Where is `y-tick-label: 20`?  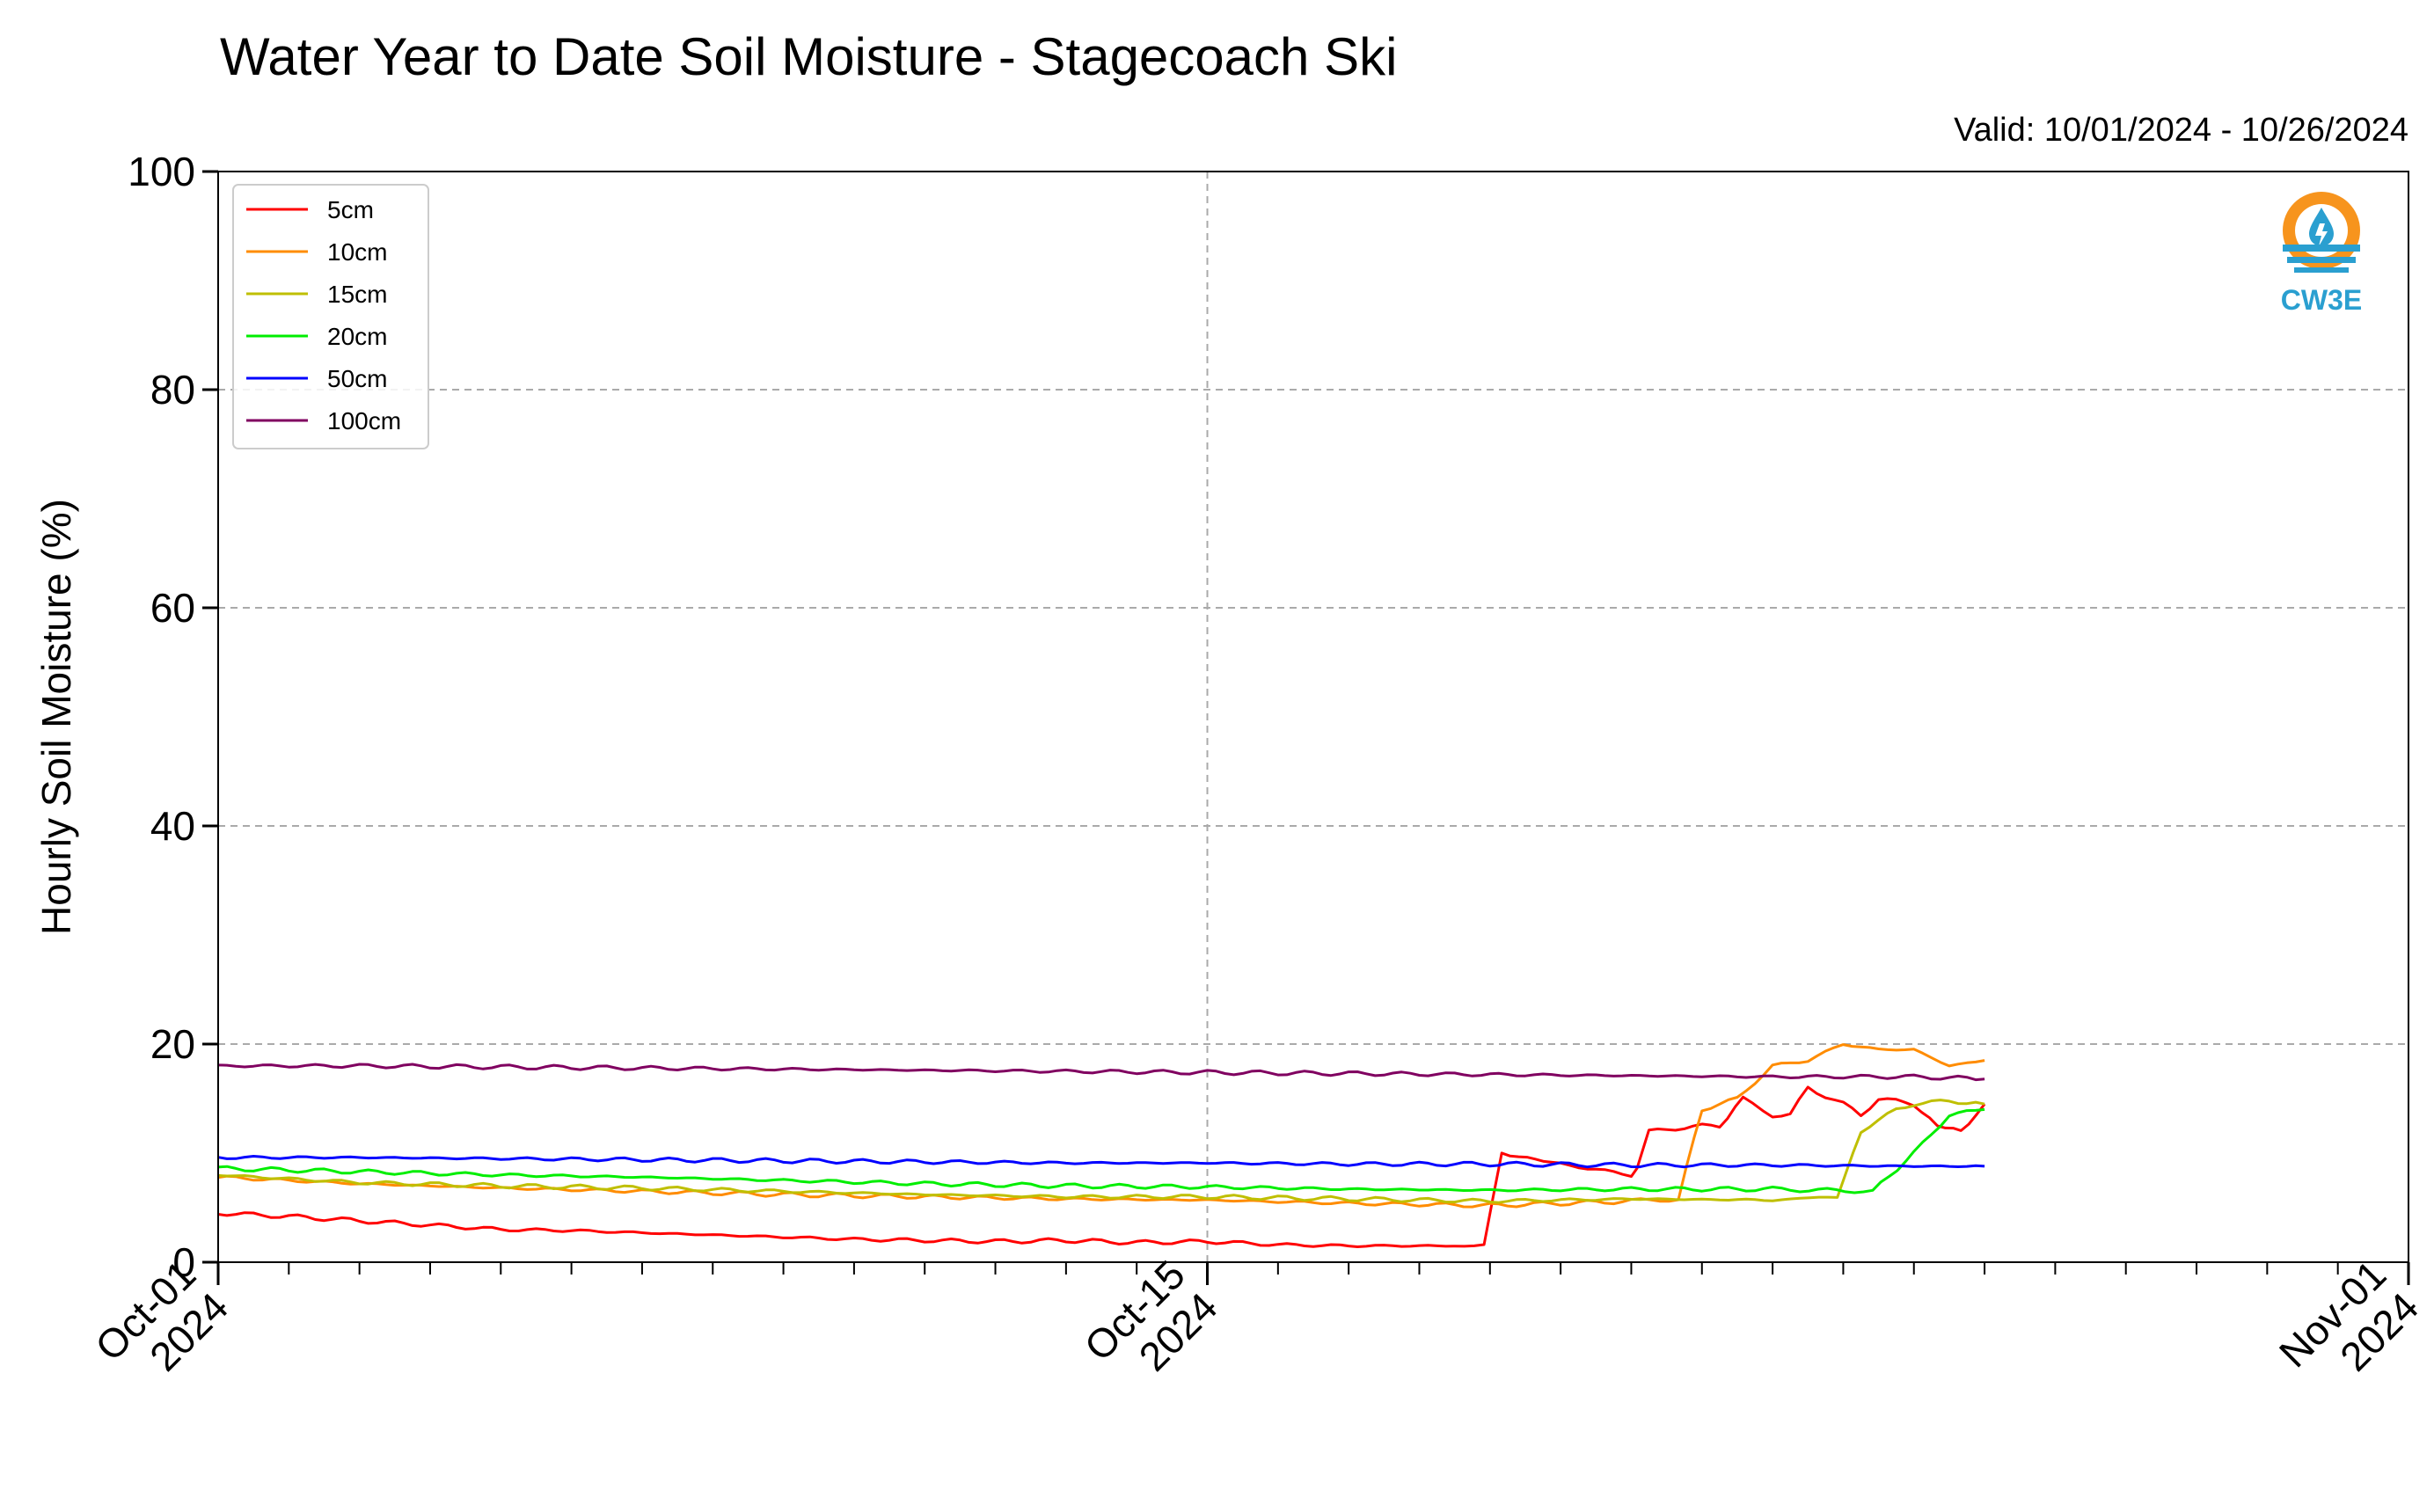 y-tick-label: 20 is located at coordinates (172, 1044).